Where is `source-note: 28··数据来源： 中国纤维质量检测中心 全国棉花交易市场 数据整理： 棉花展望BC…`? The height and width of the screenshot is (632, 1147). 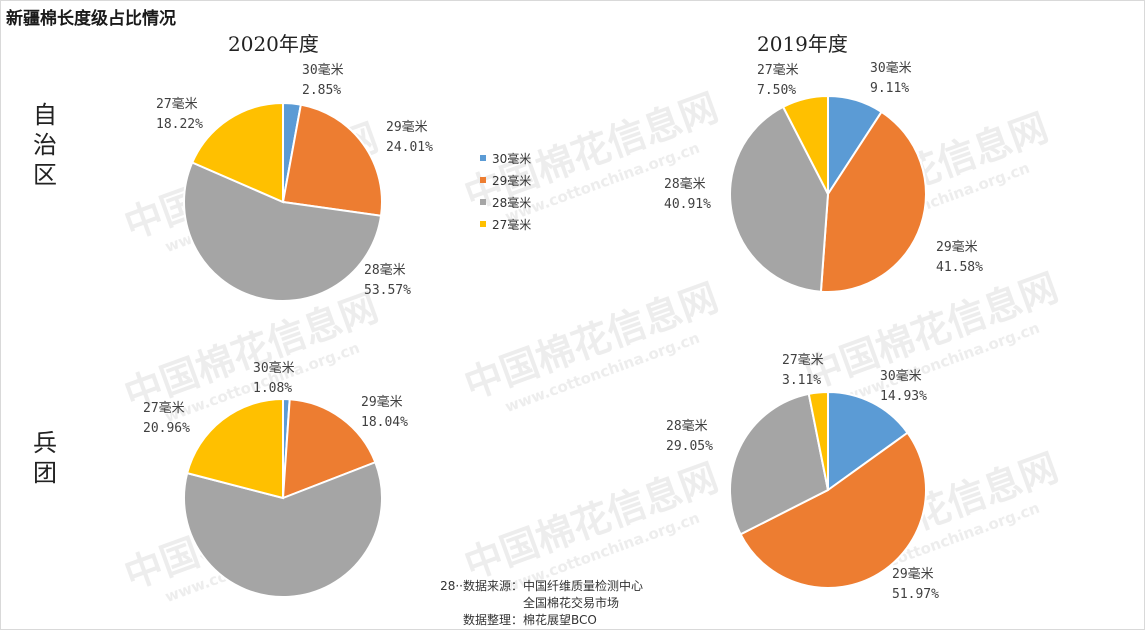 source-note: 28··数据来源： 中国纤维质量检测中心 全国棉花交易市场 数据整理： 棉花展望BC… is located at coordinates (530, 603).